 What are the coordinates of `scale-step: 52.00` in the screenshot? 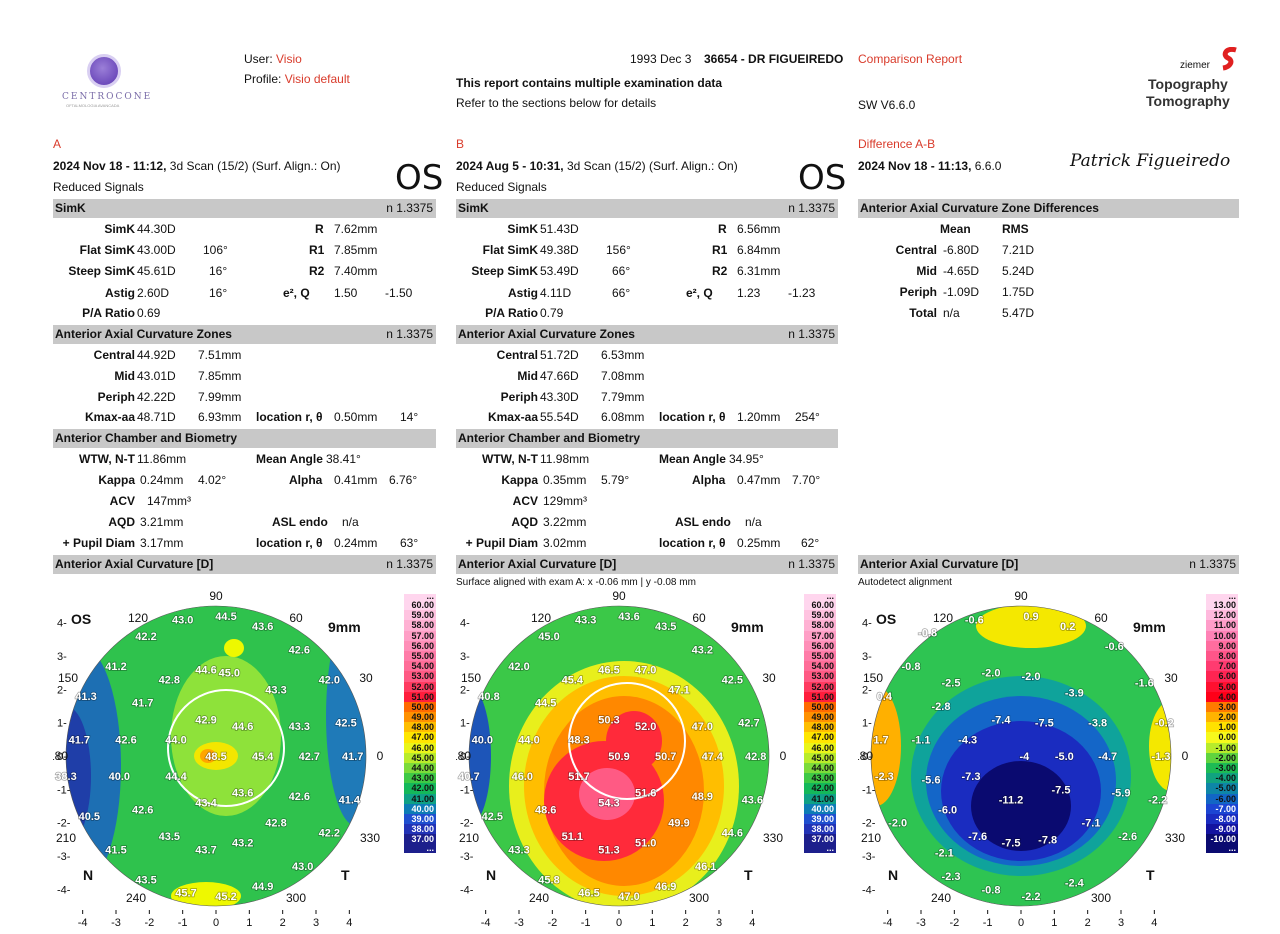 It's located at (820, 686).